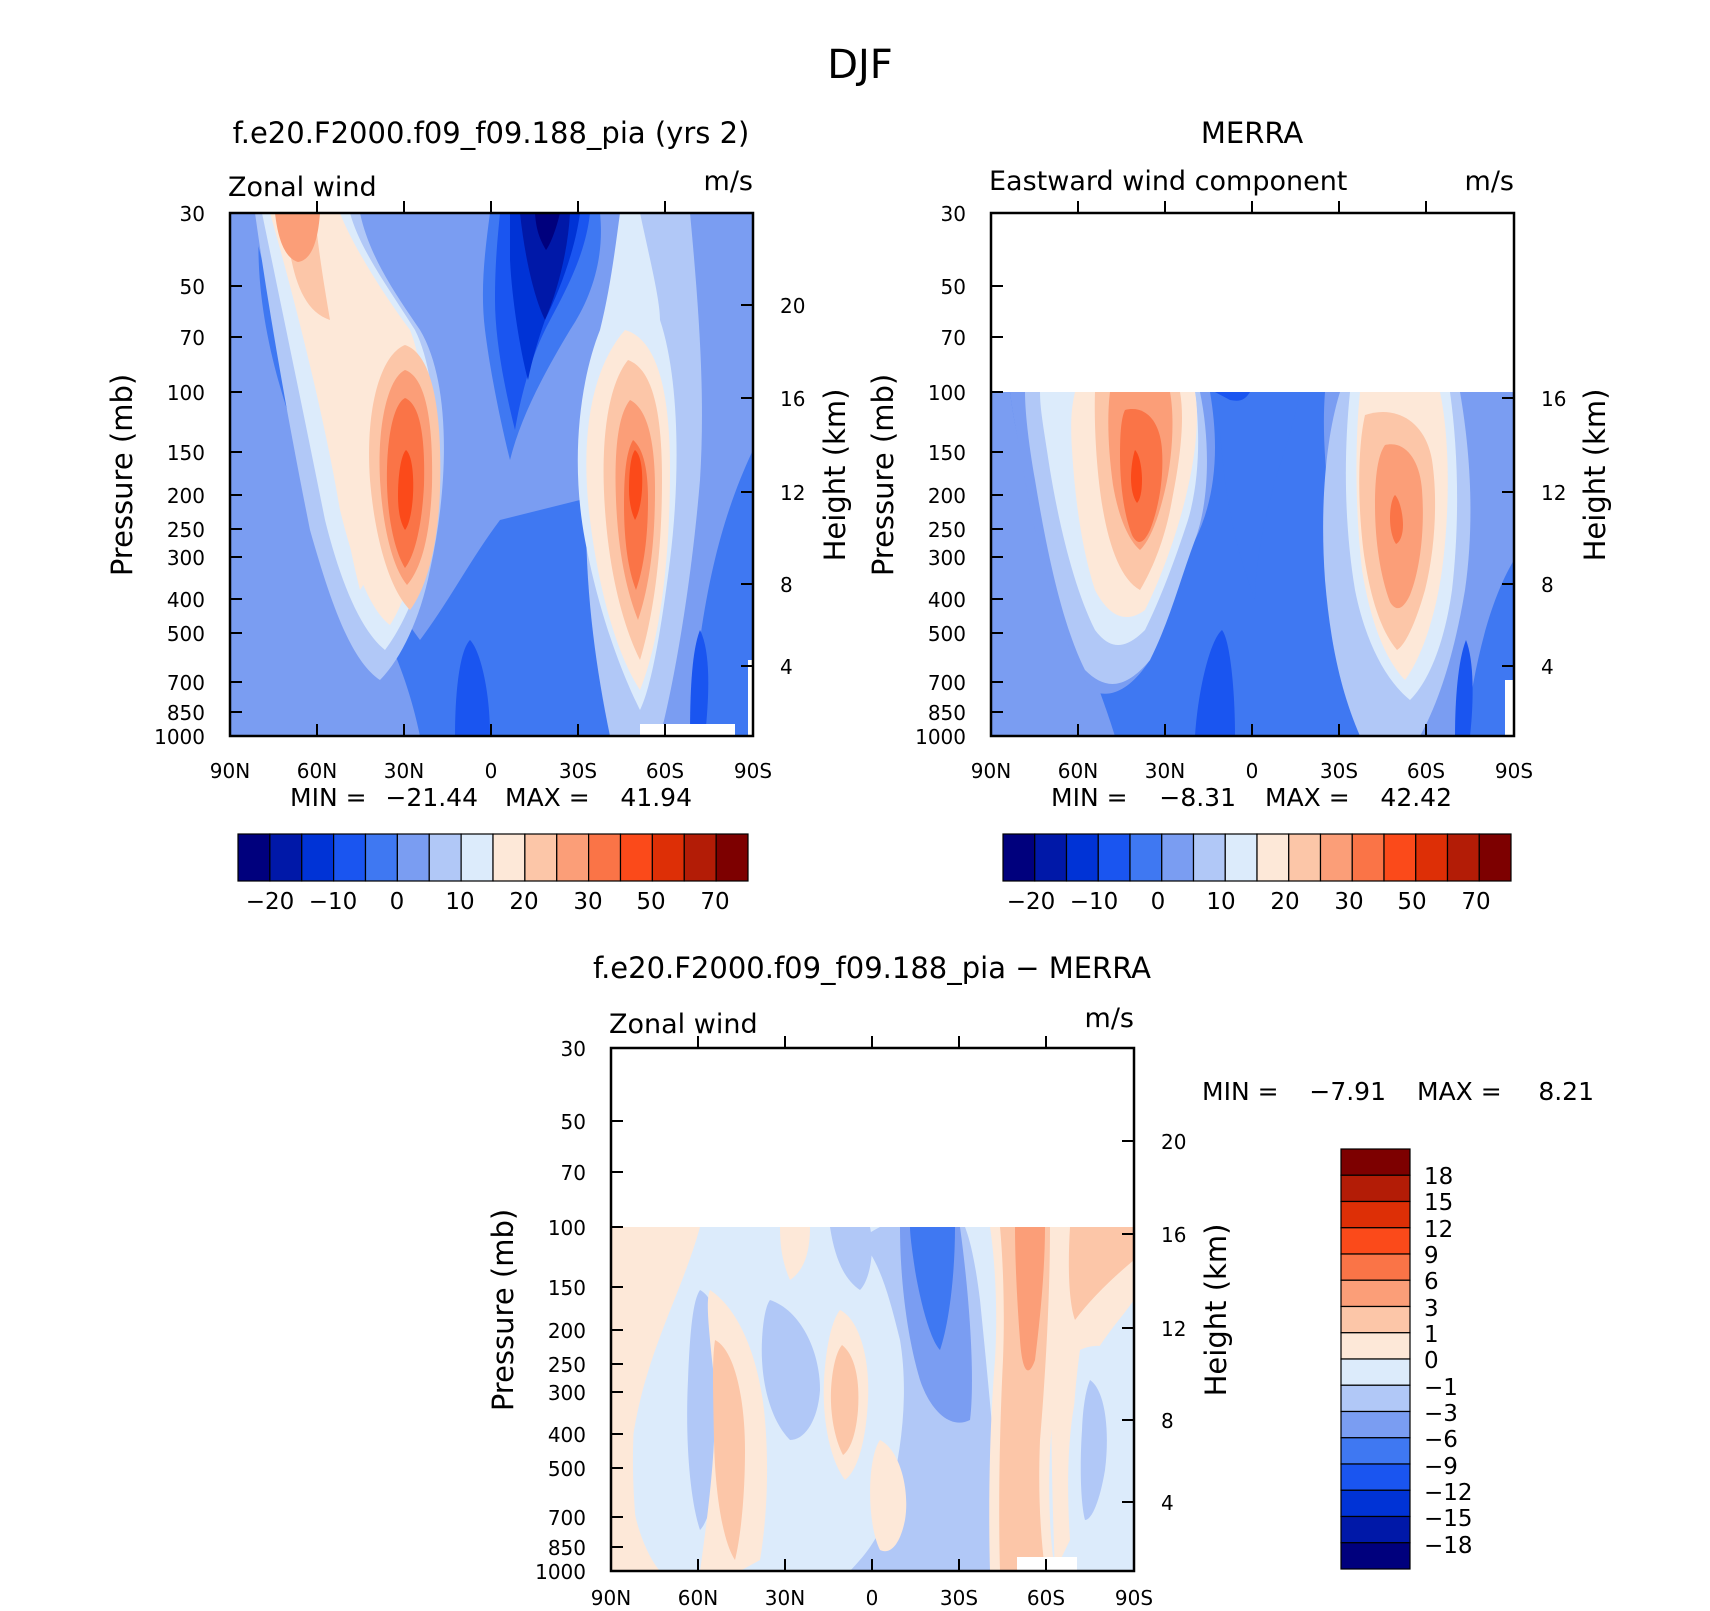  I want to click on colorbar-label: −1, so click(1441, 1388).